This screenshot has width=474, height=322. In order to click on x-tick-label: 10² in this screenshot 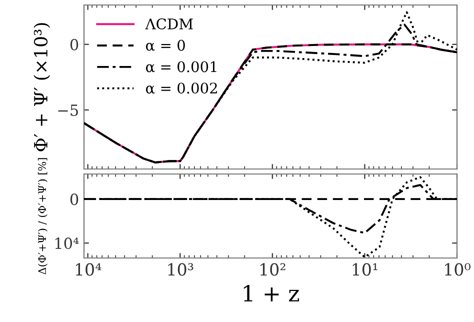, I will do `click(273, 269)`.